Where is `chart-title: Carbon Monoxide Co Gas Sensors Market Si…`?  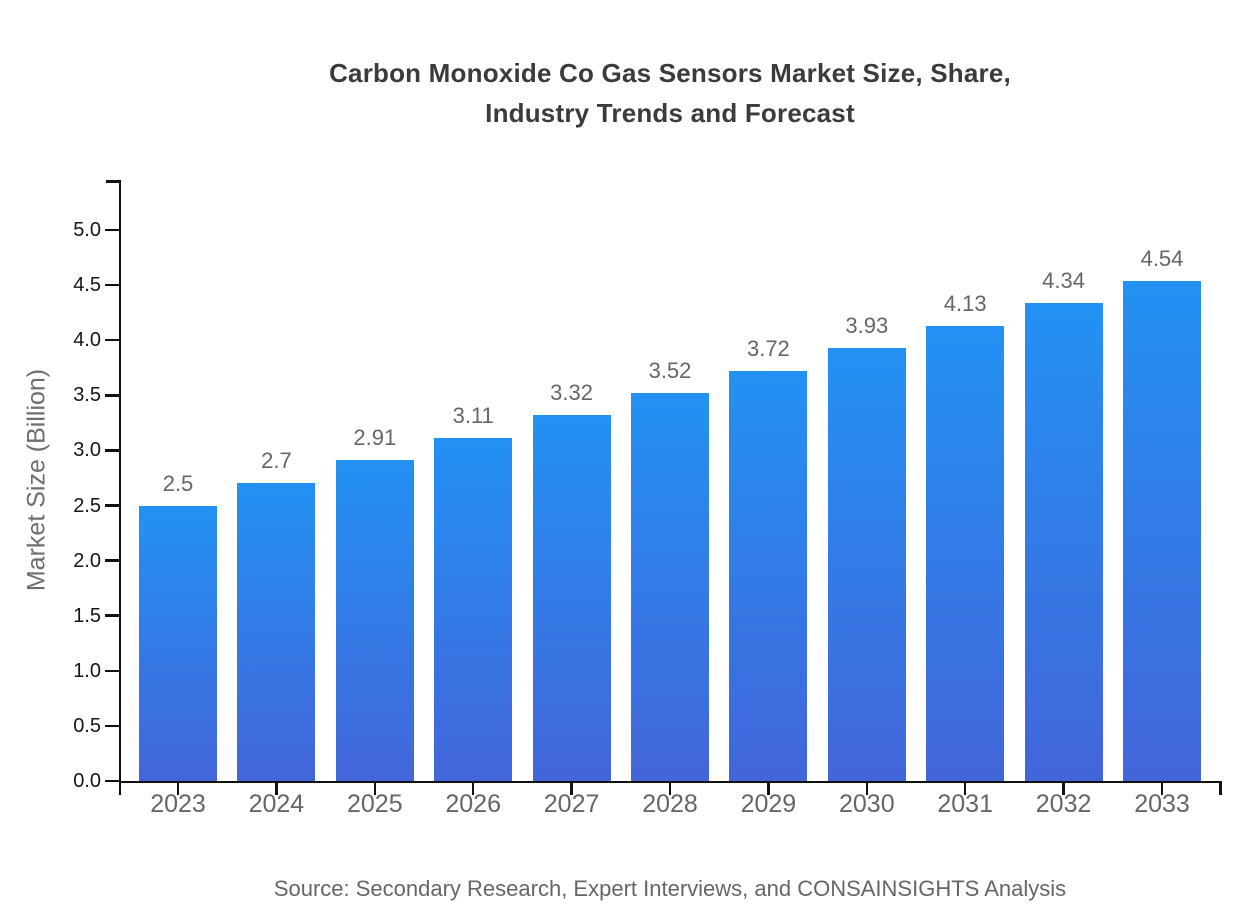 chart-title: Carbon Monoxide Co Gas Sensors Market Si… is located at coordinates (670, 93).